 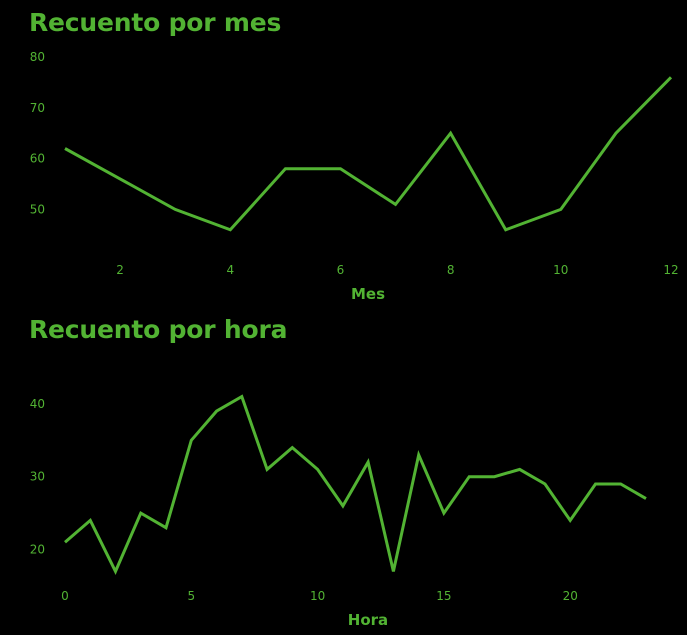 I want to click on x-axis-label: Mes, so click(x=368, y=294).